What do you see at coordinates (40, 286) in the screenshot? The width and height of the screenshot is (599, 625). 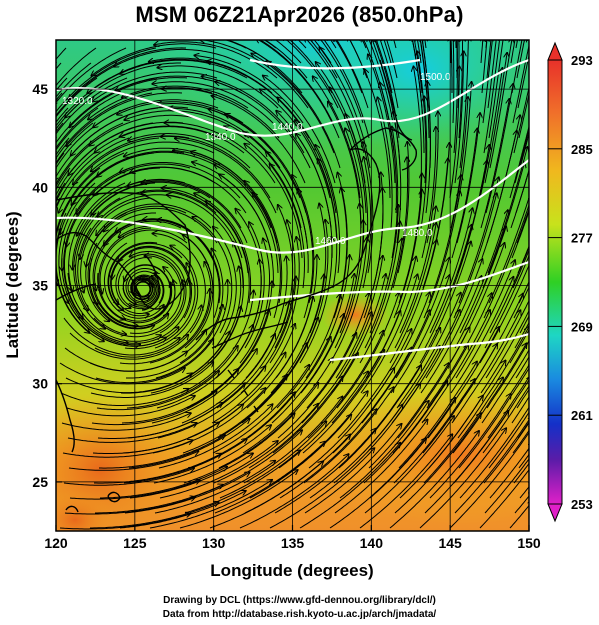 I see `y-tick-label: 35` at bounding box center [40, 286].